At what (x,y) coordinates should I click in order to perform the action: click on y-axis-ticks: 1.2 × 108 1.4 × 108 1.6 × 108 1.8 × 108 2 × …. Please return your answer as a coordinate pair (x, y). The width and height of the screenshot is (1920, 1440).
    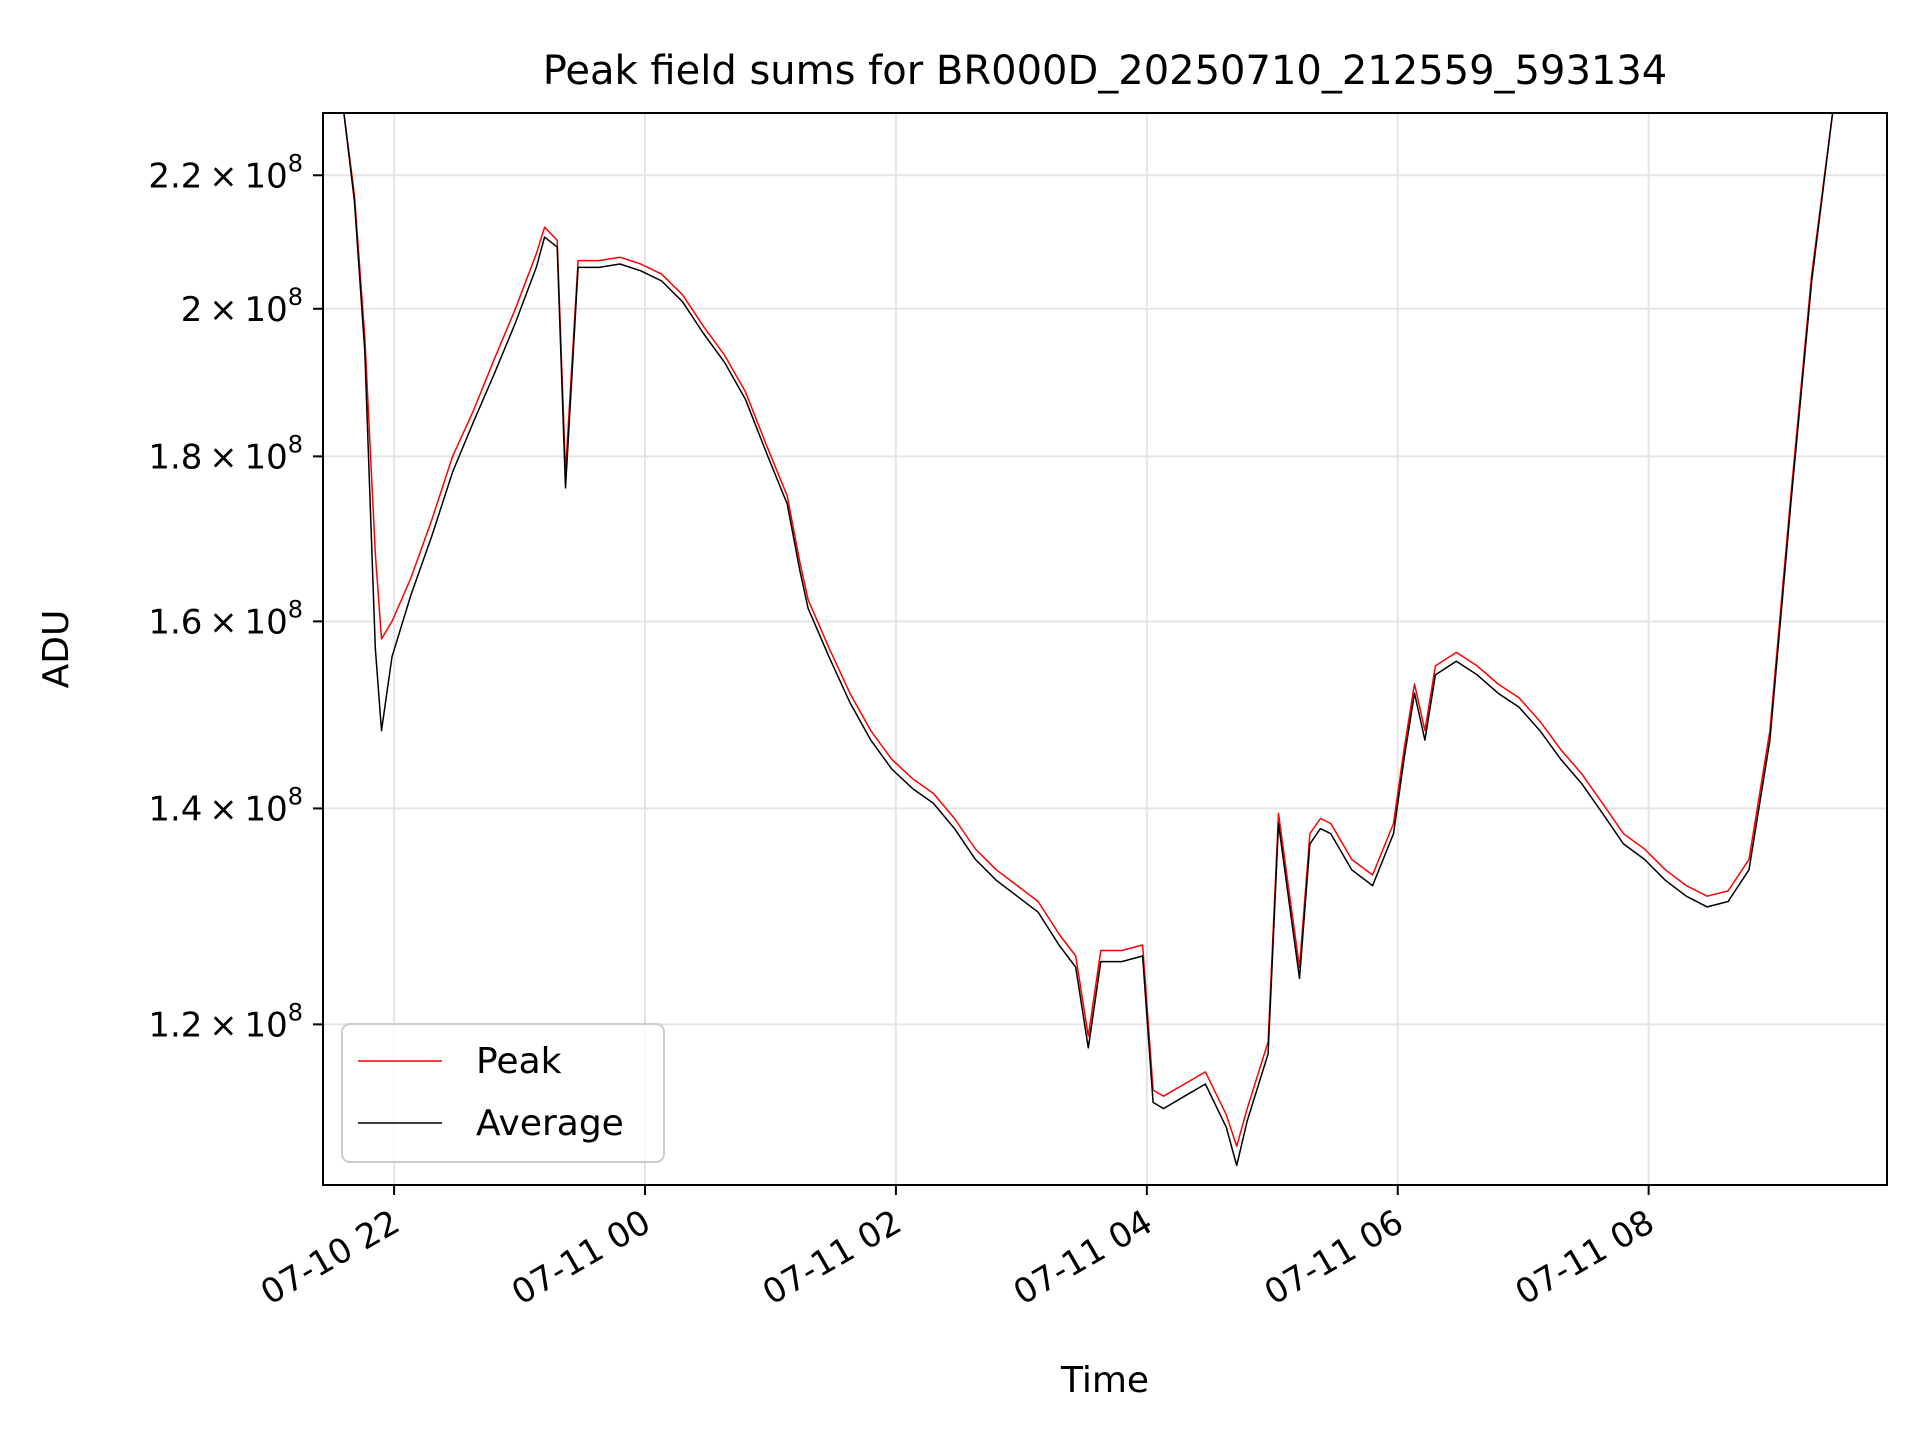
    Looking at the image, I should click on (235, 597).